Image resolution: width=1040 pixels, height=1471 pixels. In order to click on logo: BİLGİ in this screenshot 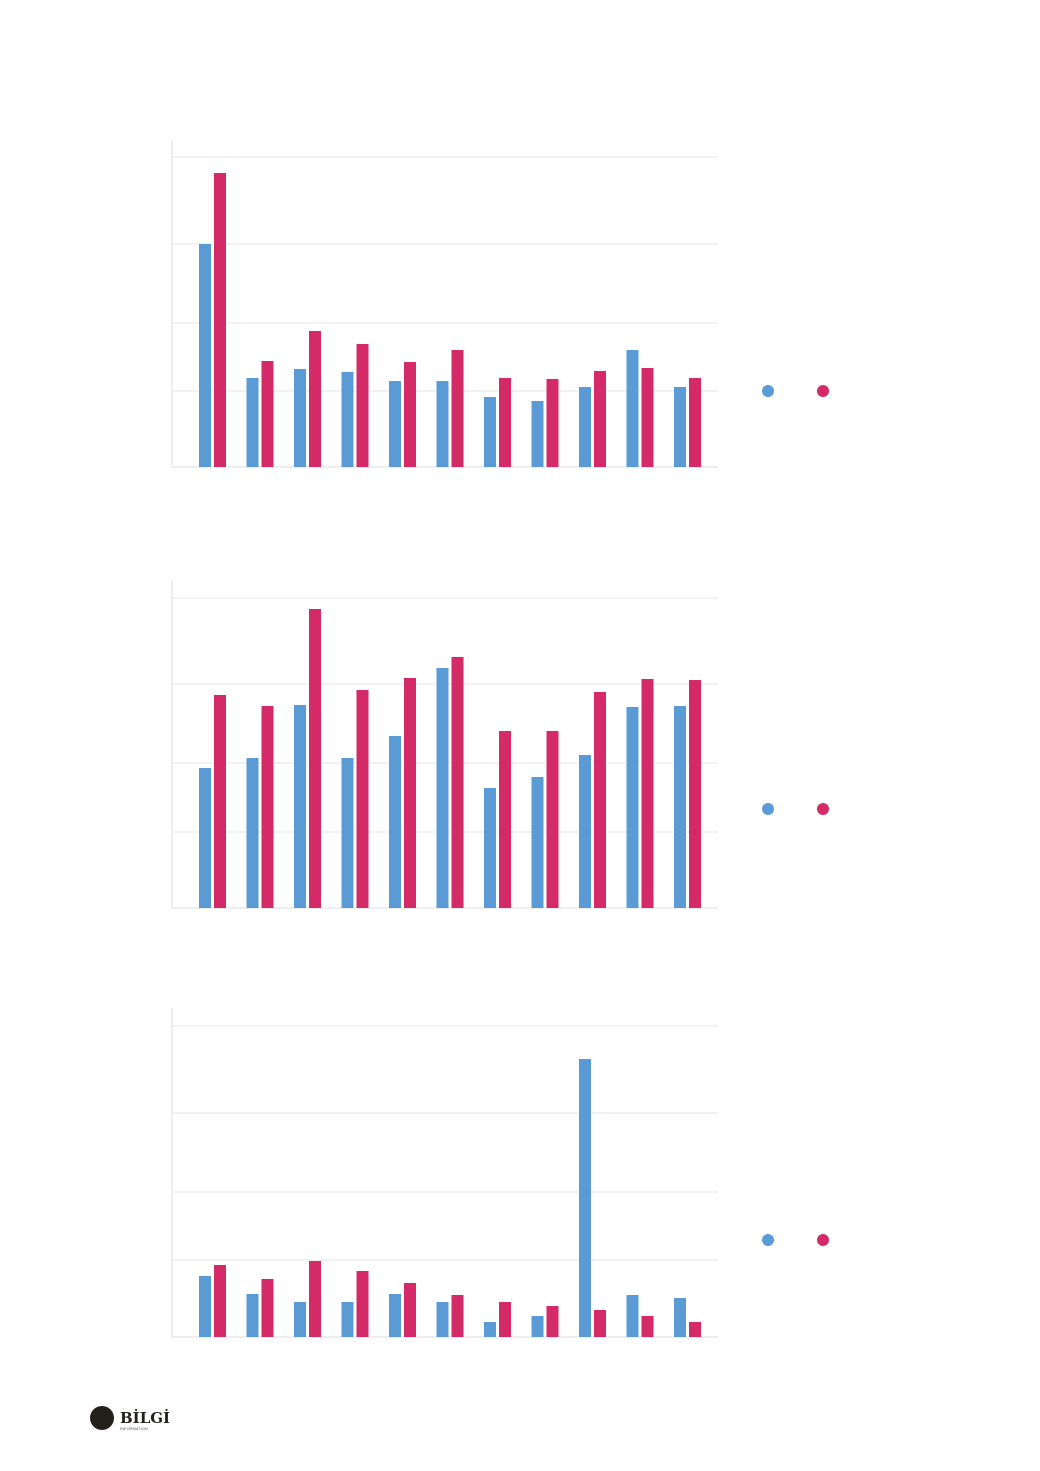, I will do `click(145, 1417)`.